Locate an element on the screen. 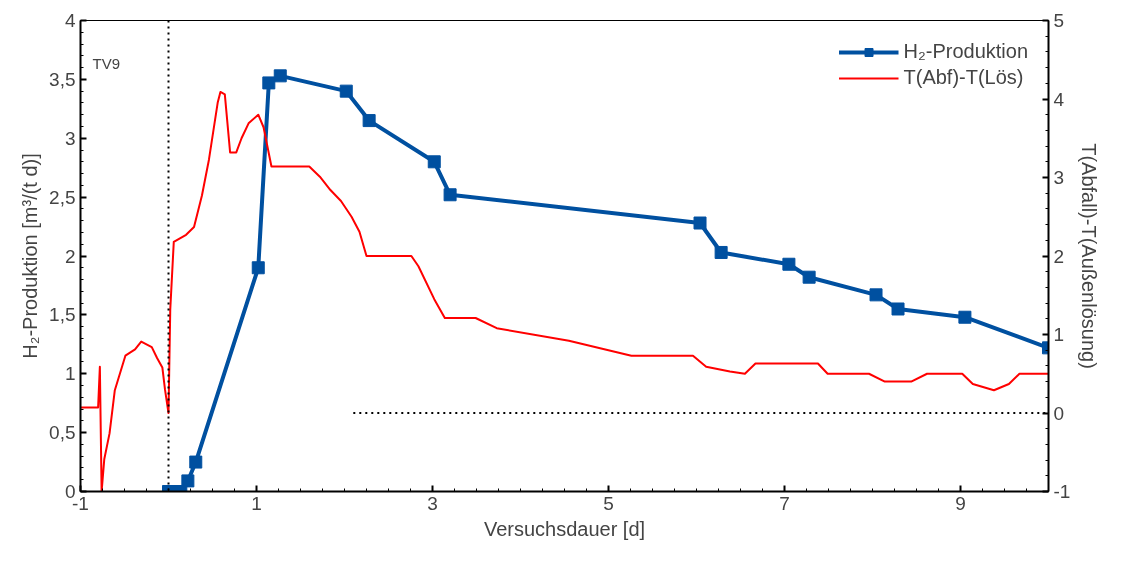 This screenshot has width=1133, height=561. y2-tick-label: 4 is located at coordinates (1059, 99).